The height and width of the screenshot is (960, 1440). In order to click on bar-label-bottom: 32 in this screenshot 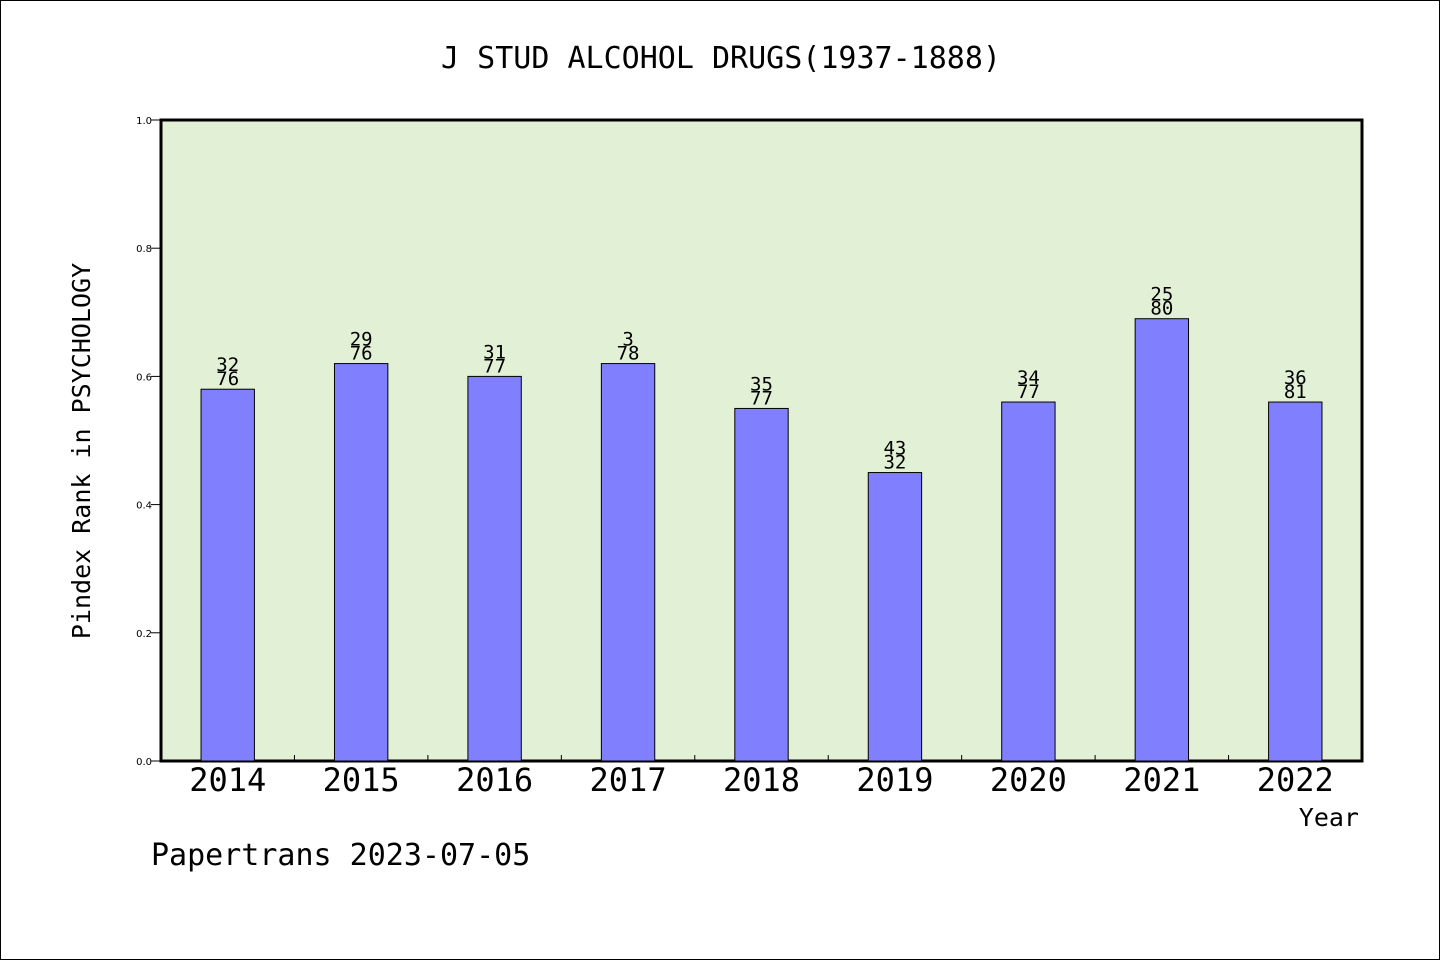, I will do `click(894, 463)`.